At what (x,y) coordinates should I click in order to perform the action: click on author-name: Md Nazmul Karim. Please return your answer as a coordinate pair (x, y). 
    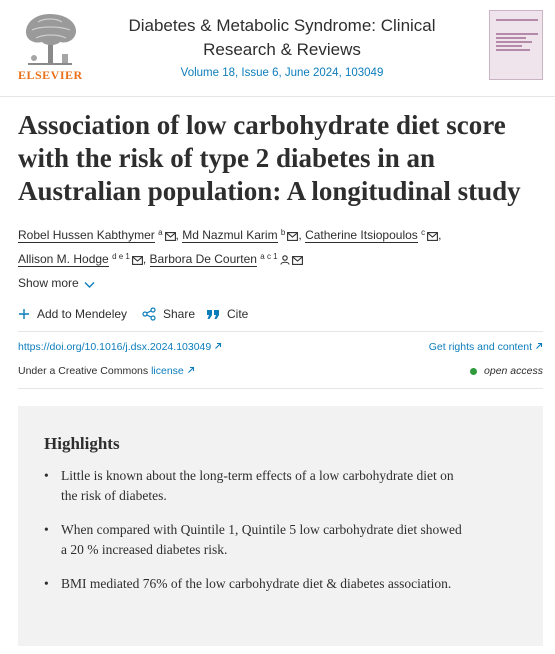
    Looking at the image, I should click on (230, 235).